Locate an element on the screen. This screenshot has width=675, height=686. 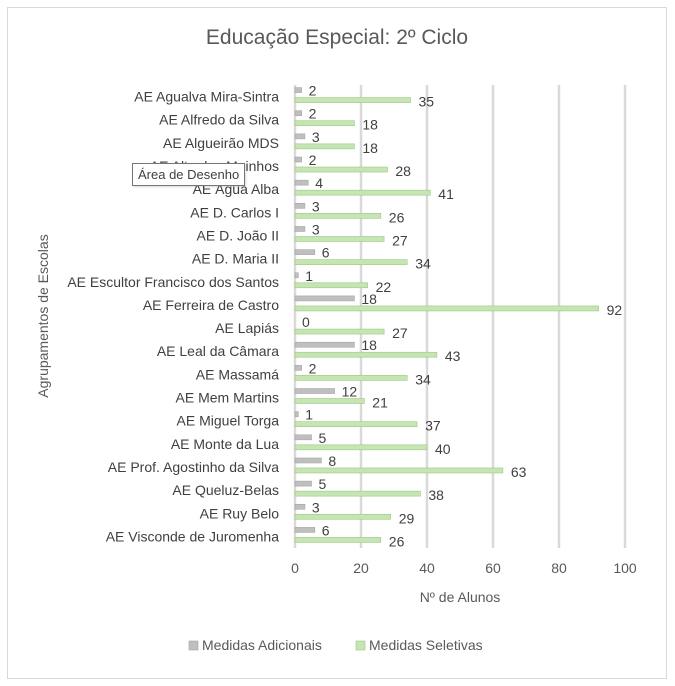
category-label: AE D. João II is located at coordinates (238, 235).